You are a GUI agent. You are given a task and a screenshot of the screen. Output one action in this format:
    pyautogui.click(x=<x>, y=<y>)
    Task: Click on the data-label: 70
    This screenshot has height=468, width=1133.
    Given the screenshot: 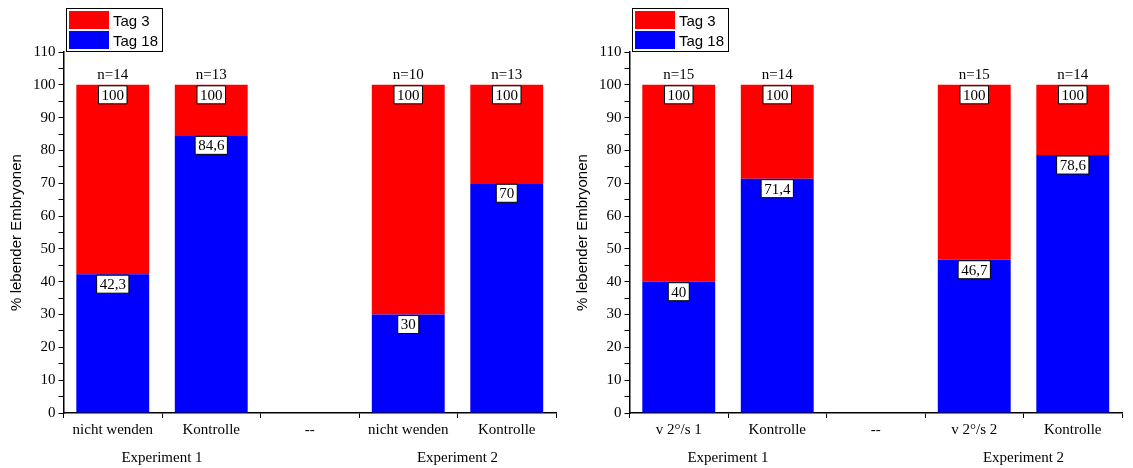 What is the action you would take?
    pyautogui.click(x=507, y=193)
    